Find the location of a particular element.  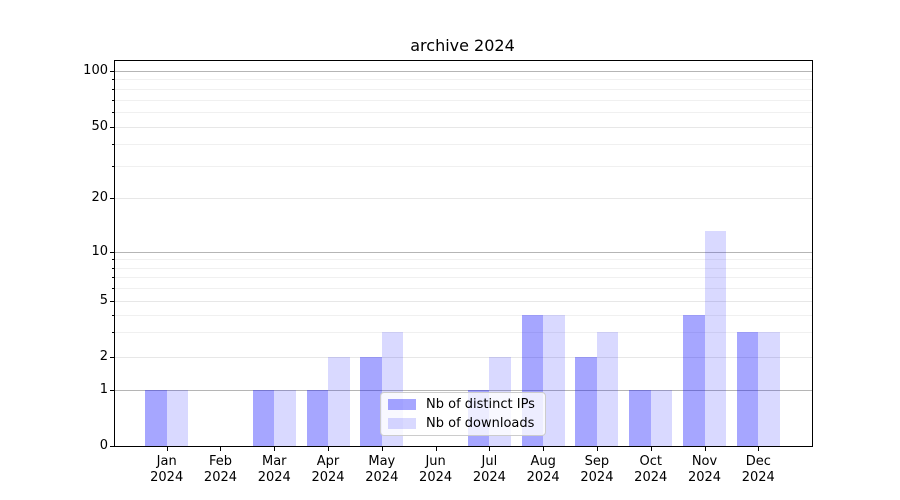

x-tick-label-aug: Aug 2024 is located at coordinates (543, 469).